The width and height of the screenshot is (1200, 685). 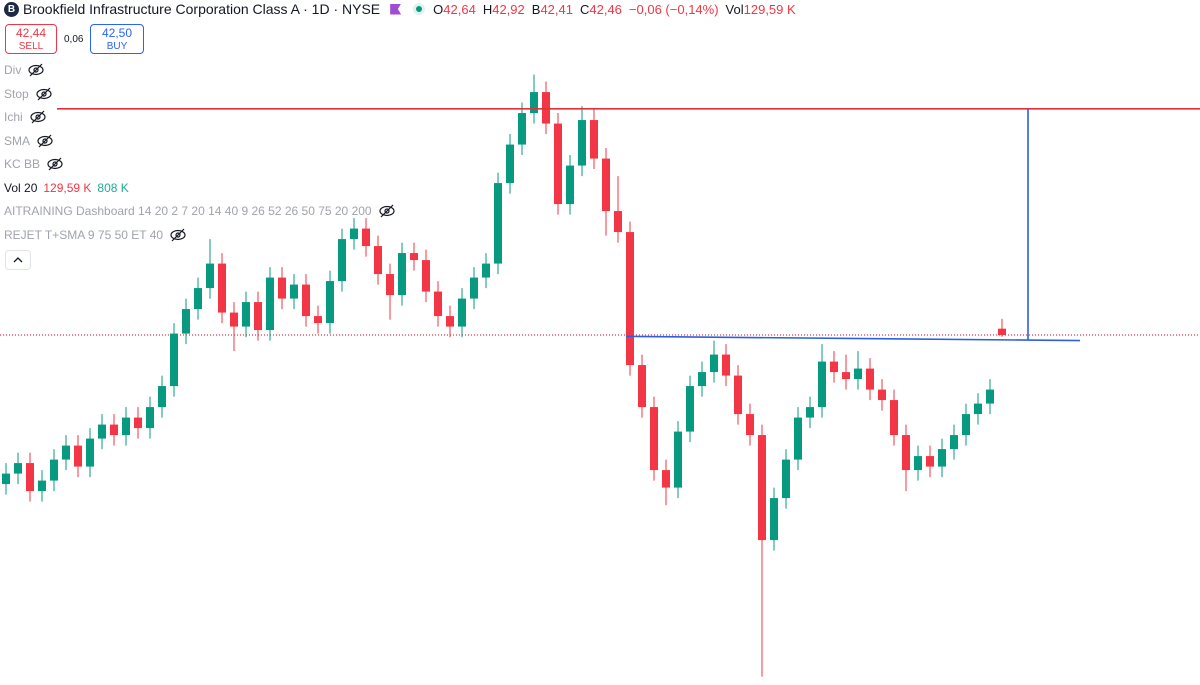 What do you see at coordinates (396, 9) in the screenshot?
I see `flag-icon` at bounding box center [396, 9].